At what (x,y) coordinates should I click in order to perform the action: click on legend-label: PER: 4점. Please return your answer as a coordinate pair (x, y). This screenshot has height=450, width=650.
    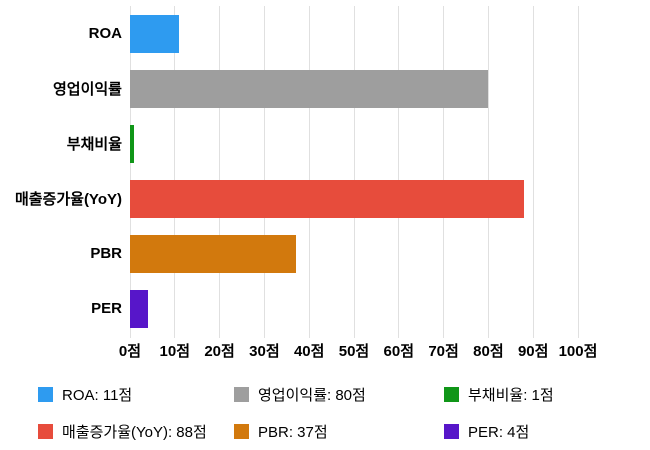
    Looking at the image, I should click on (499, 432).